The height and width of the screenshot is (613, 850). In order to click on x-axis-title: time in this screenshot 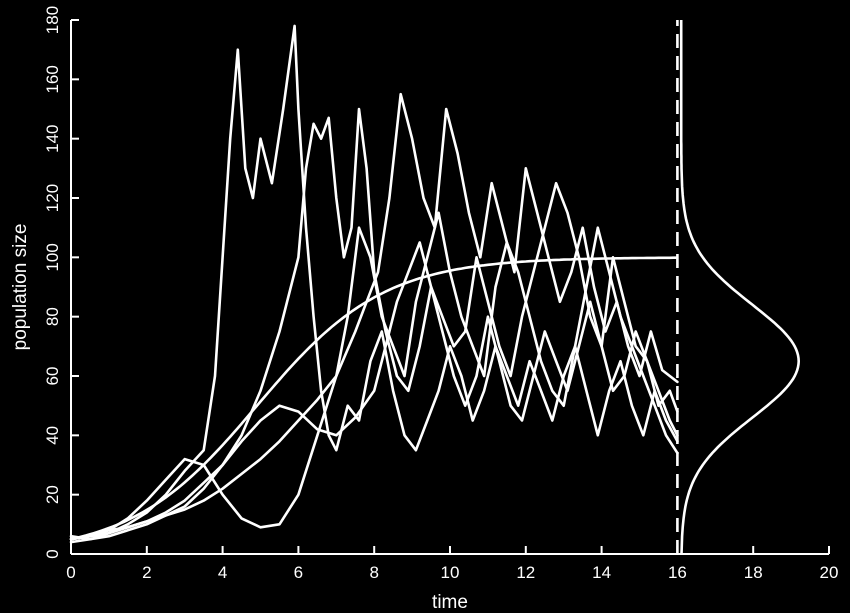, I will do `click(450, 602)`.